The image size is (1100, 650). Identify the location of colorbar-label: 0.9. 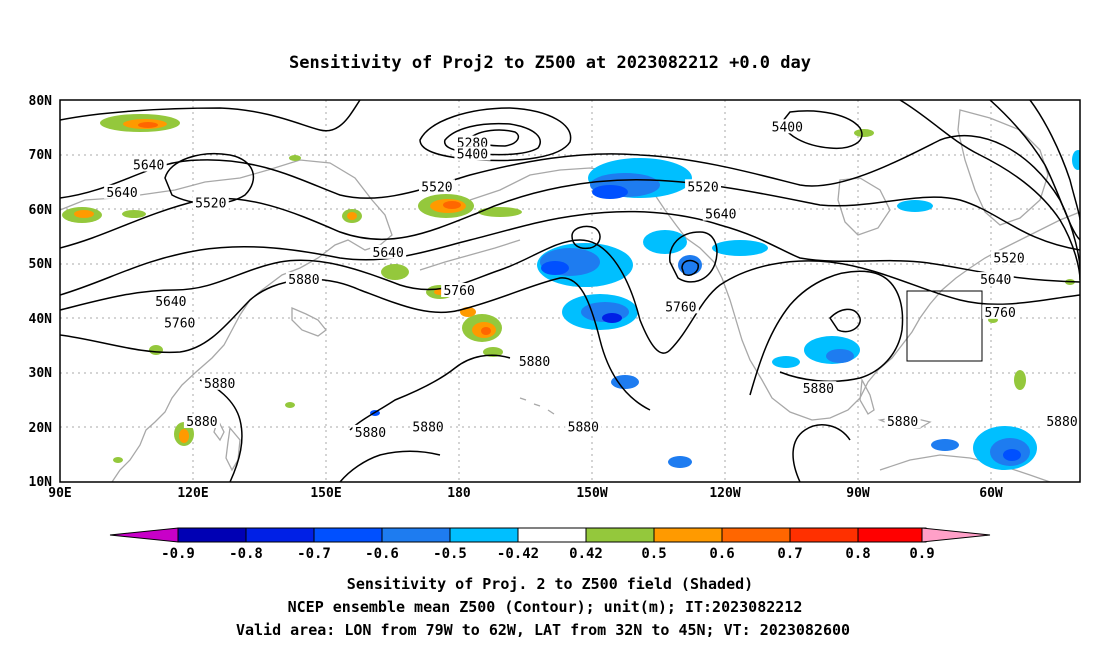
(921, 554).